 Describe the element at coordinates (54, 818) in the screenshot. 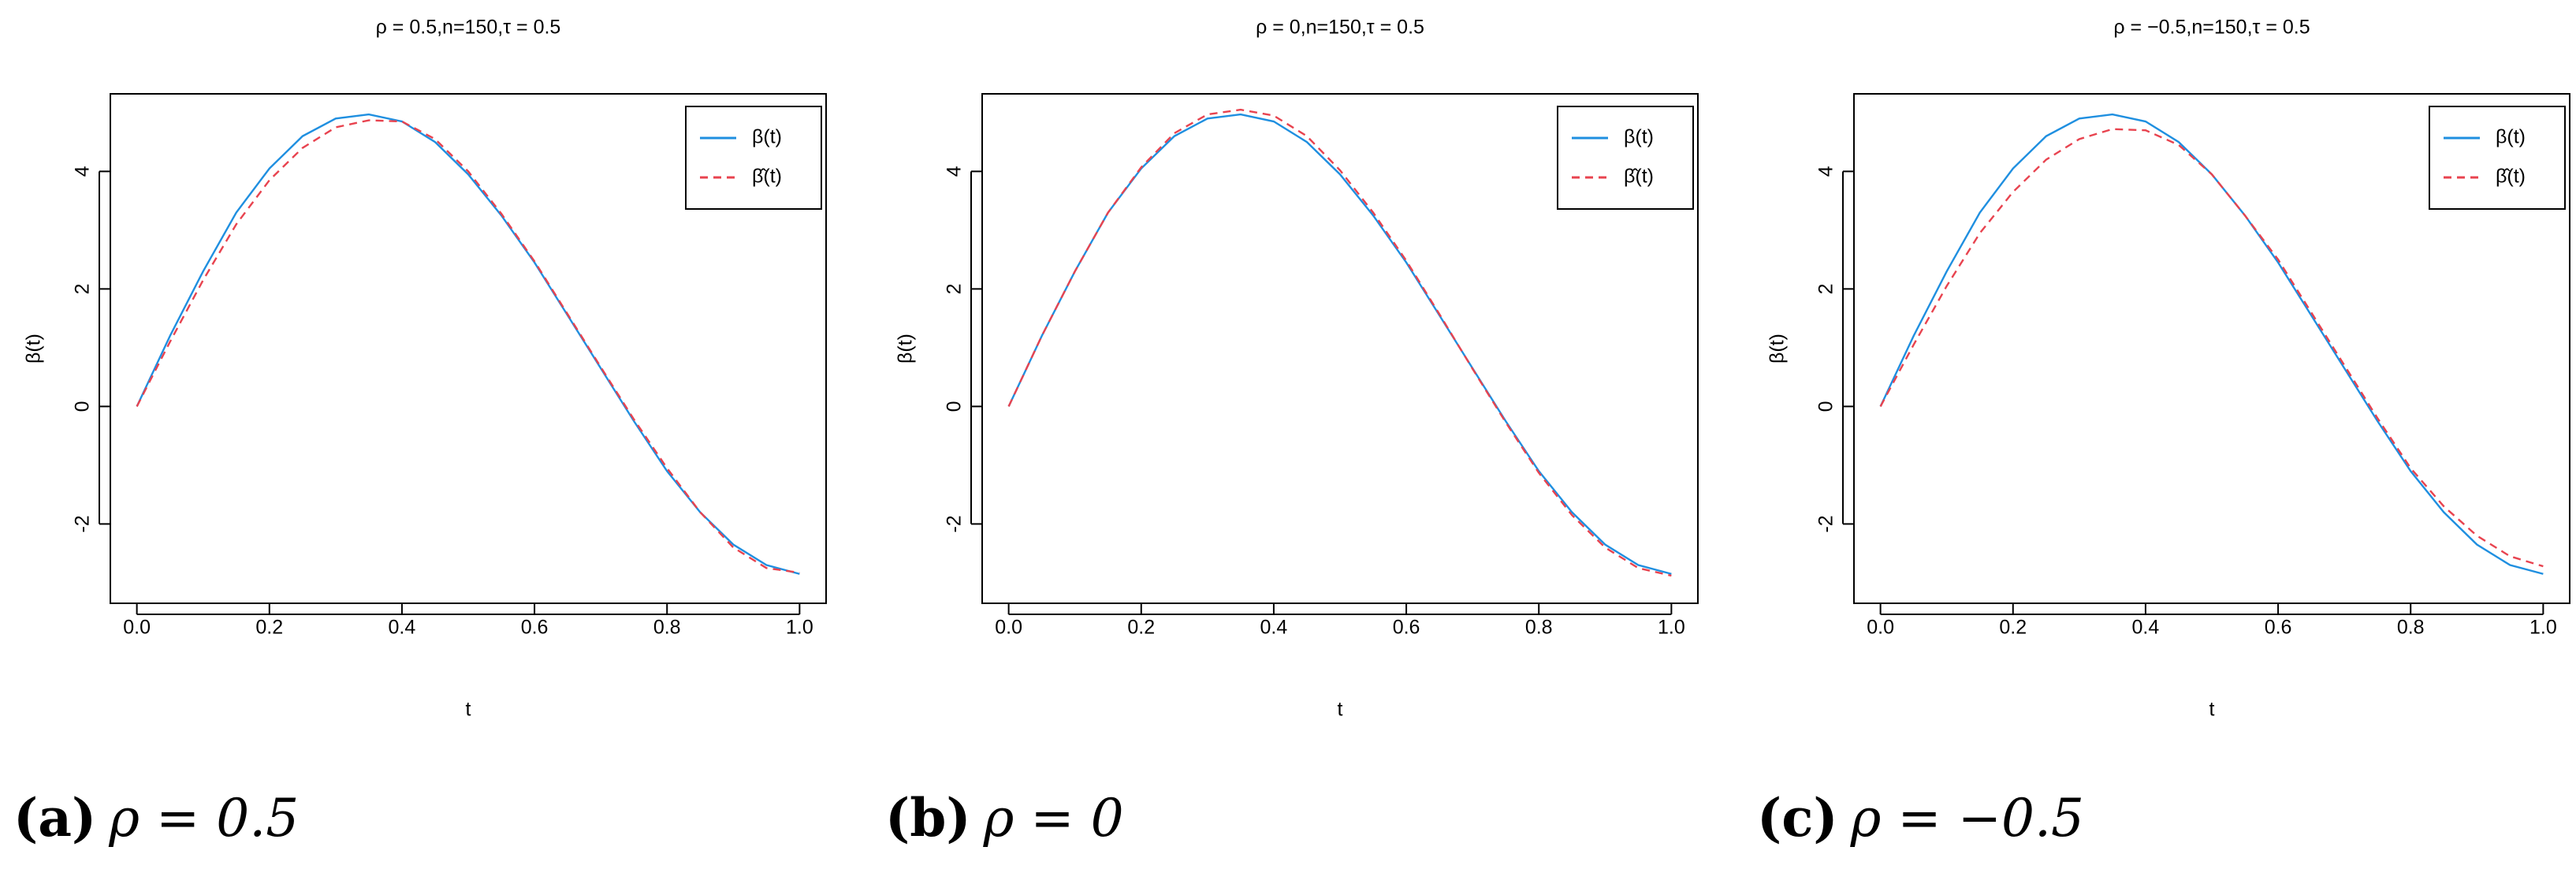

I see `caption-tag: (a)` at that location.